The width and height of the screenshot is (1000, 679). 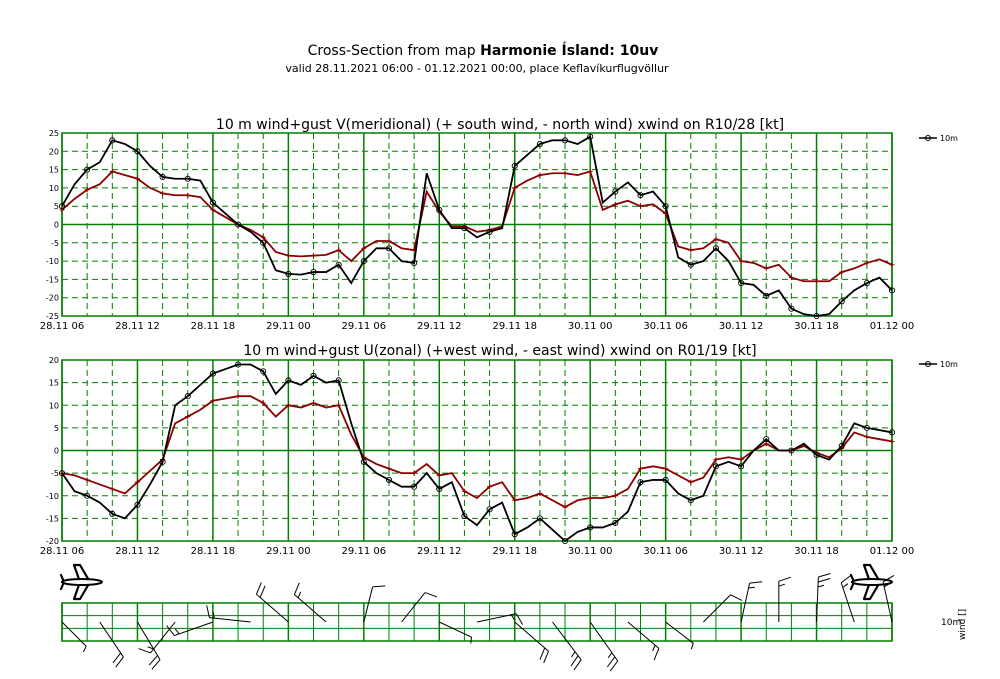 What do you see at coordinates (137, 326) in the screenshot?
I see `meridional-xtick-label: 28.11 12` at bounding box center [137, 326].